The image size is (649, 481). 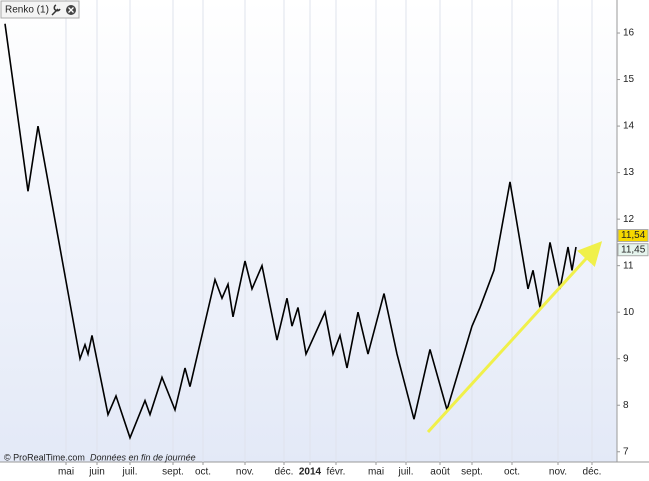 I want to click on y-tick-label: 13, so click(x=629, y=172).